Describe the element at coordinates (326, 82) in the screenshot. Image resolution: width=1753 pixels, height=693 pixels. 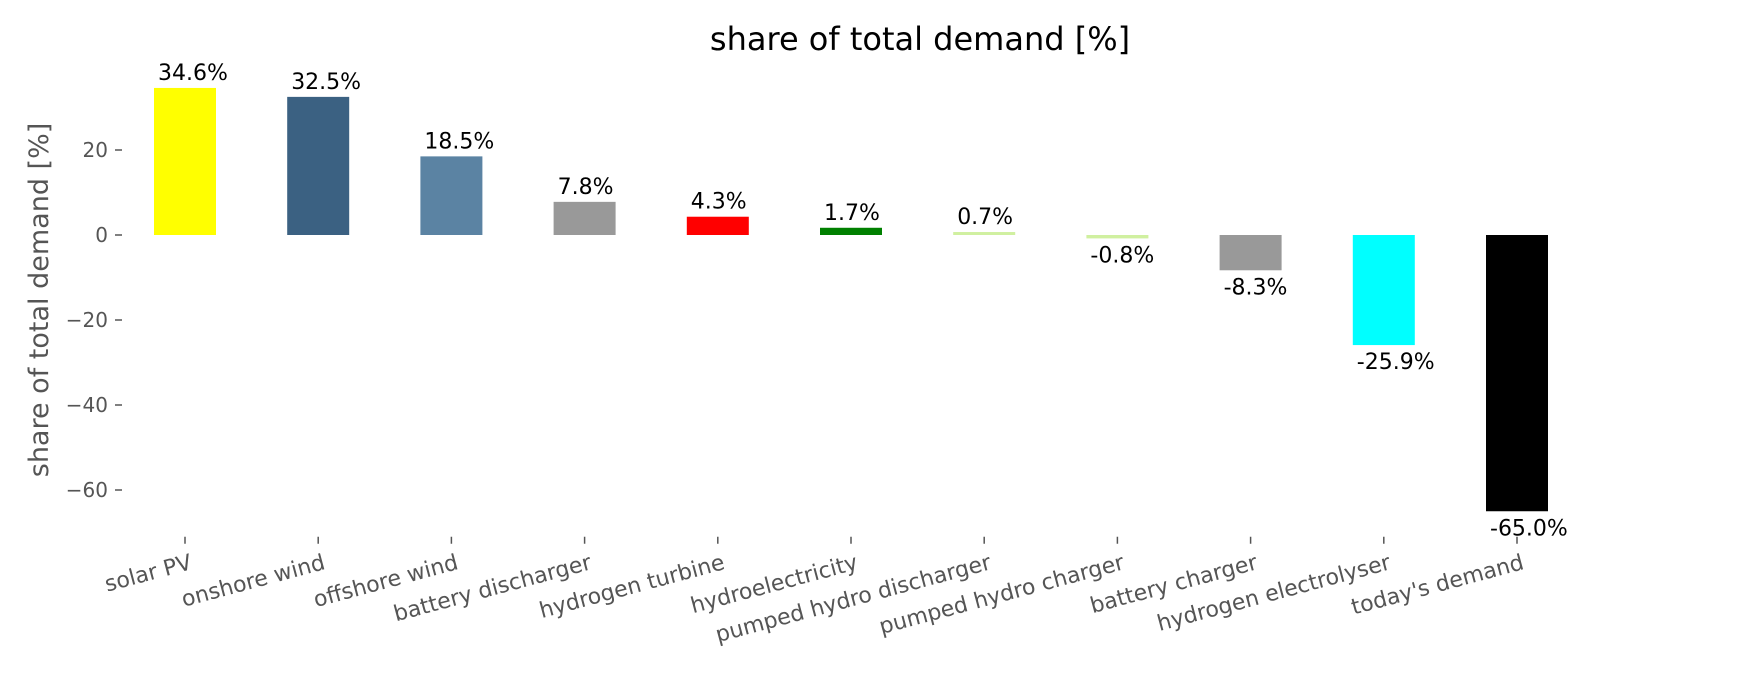
I see `bar-value-label: 32.5%` at that location.